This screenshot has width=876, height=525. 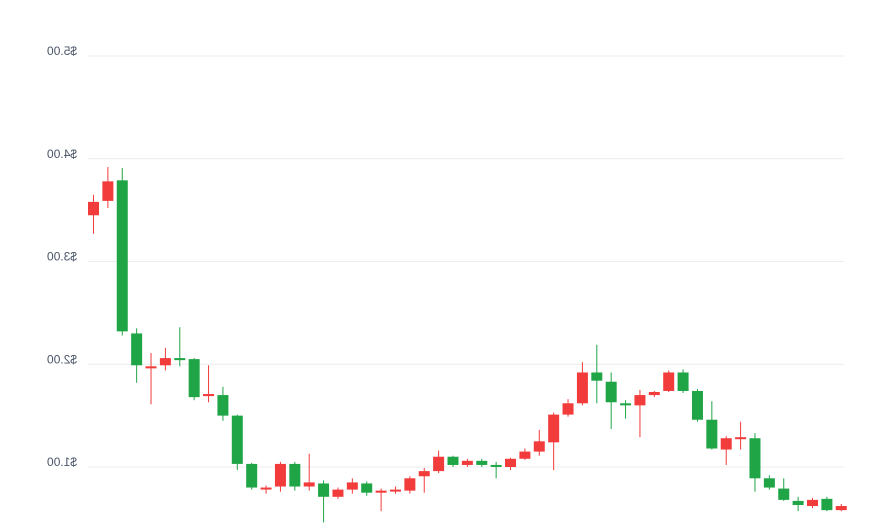 What do you see at coordinates (62, 359) in the screenshot?
I see `y-tick-label: $2.00` at bounding box center [62, 359].